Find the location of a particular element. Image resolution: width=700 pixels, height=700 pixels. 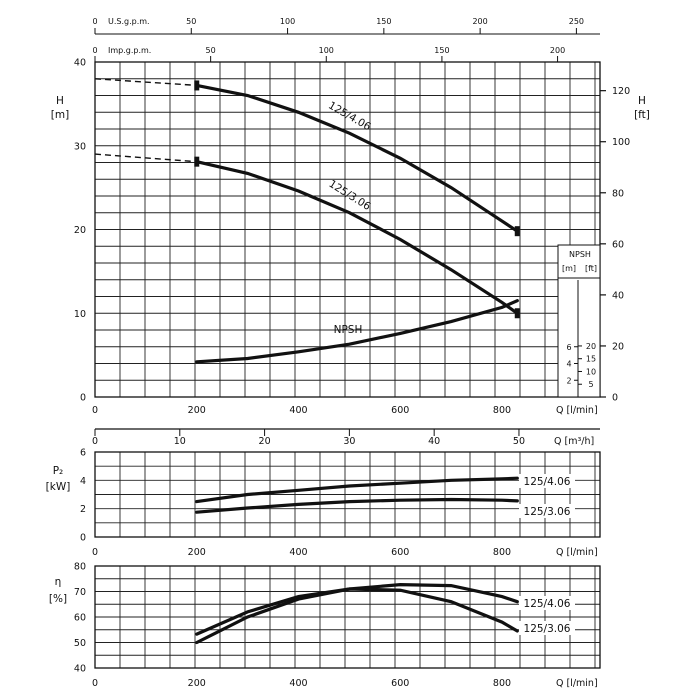

efficiency-chart-frame is located at coordinates (347, 617).